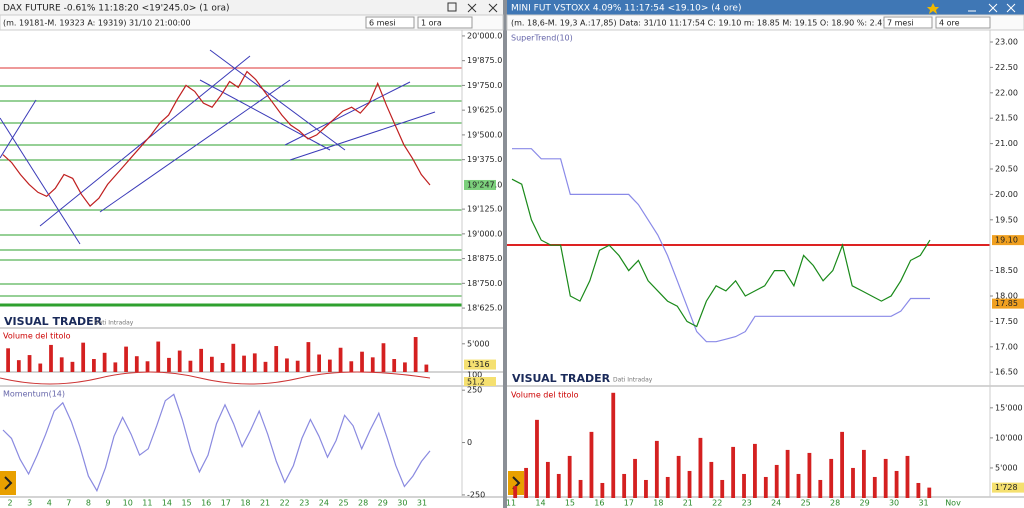 The height and width of the screenshot is (508, 1024). What do you see at coordinates (505, 254) in the screenshot?
I see `divider` at bounding box center [505, 254].